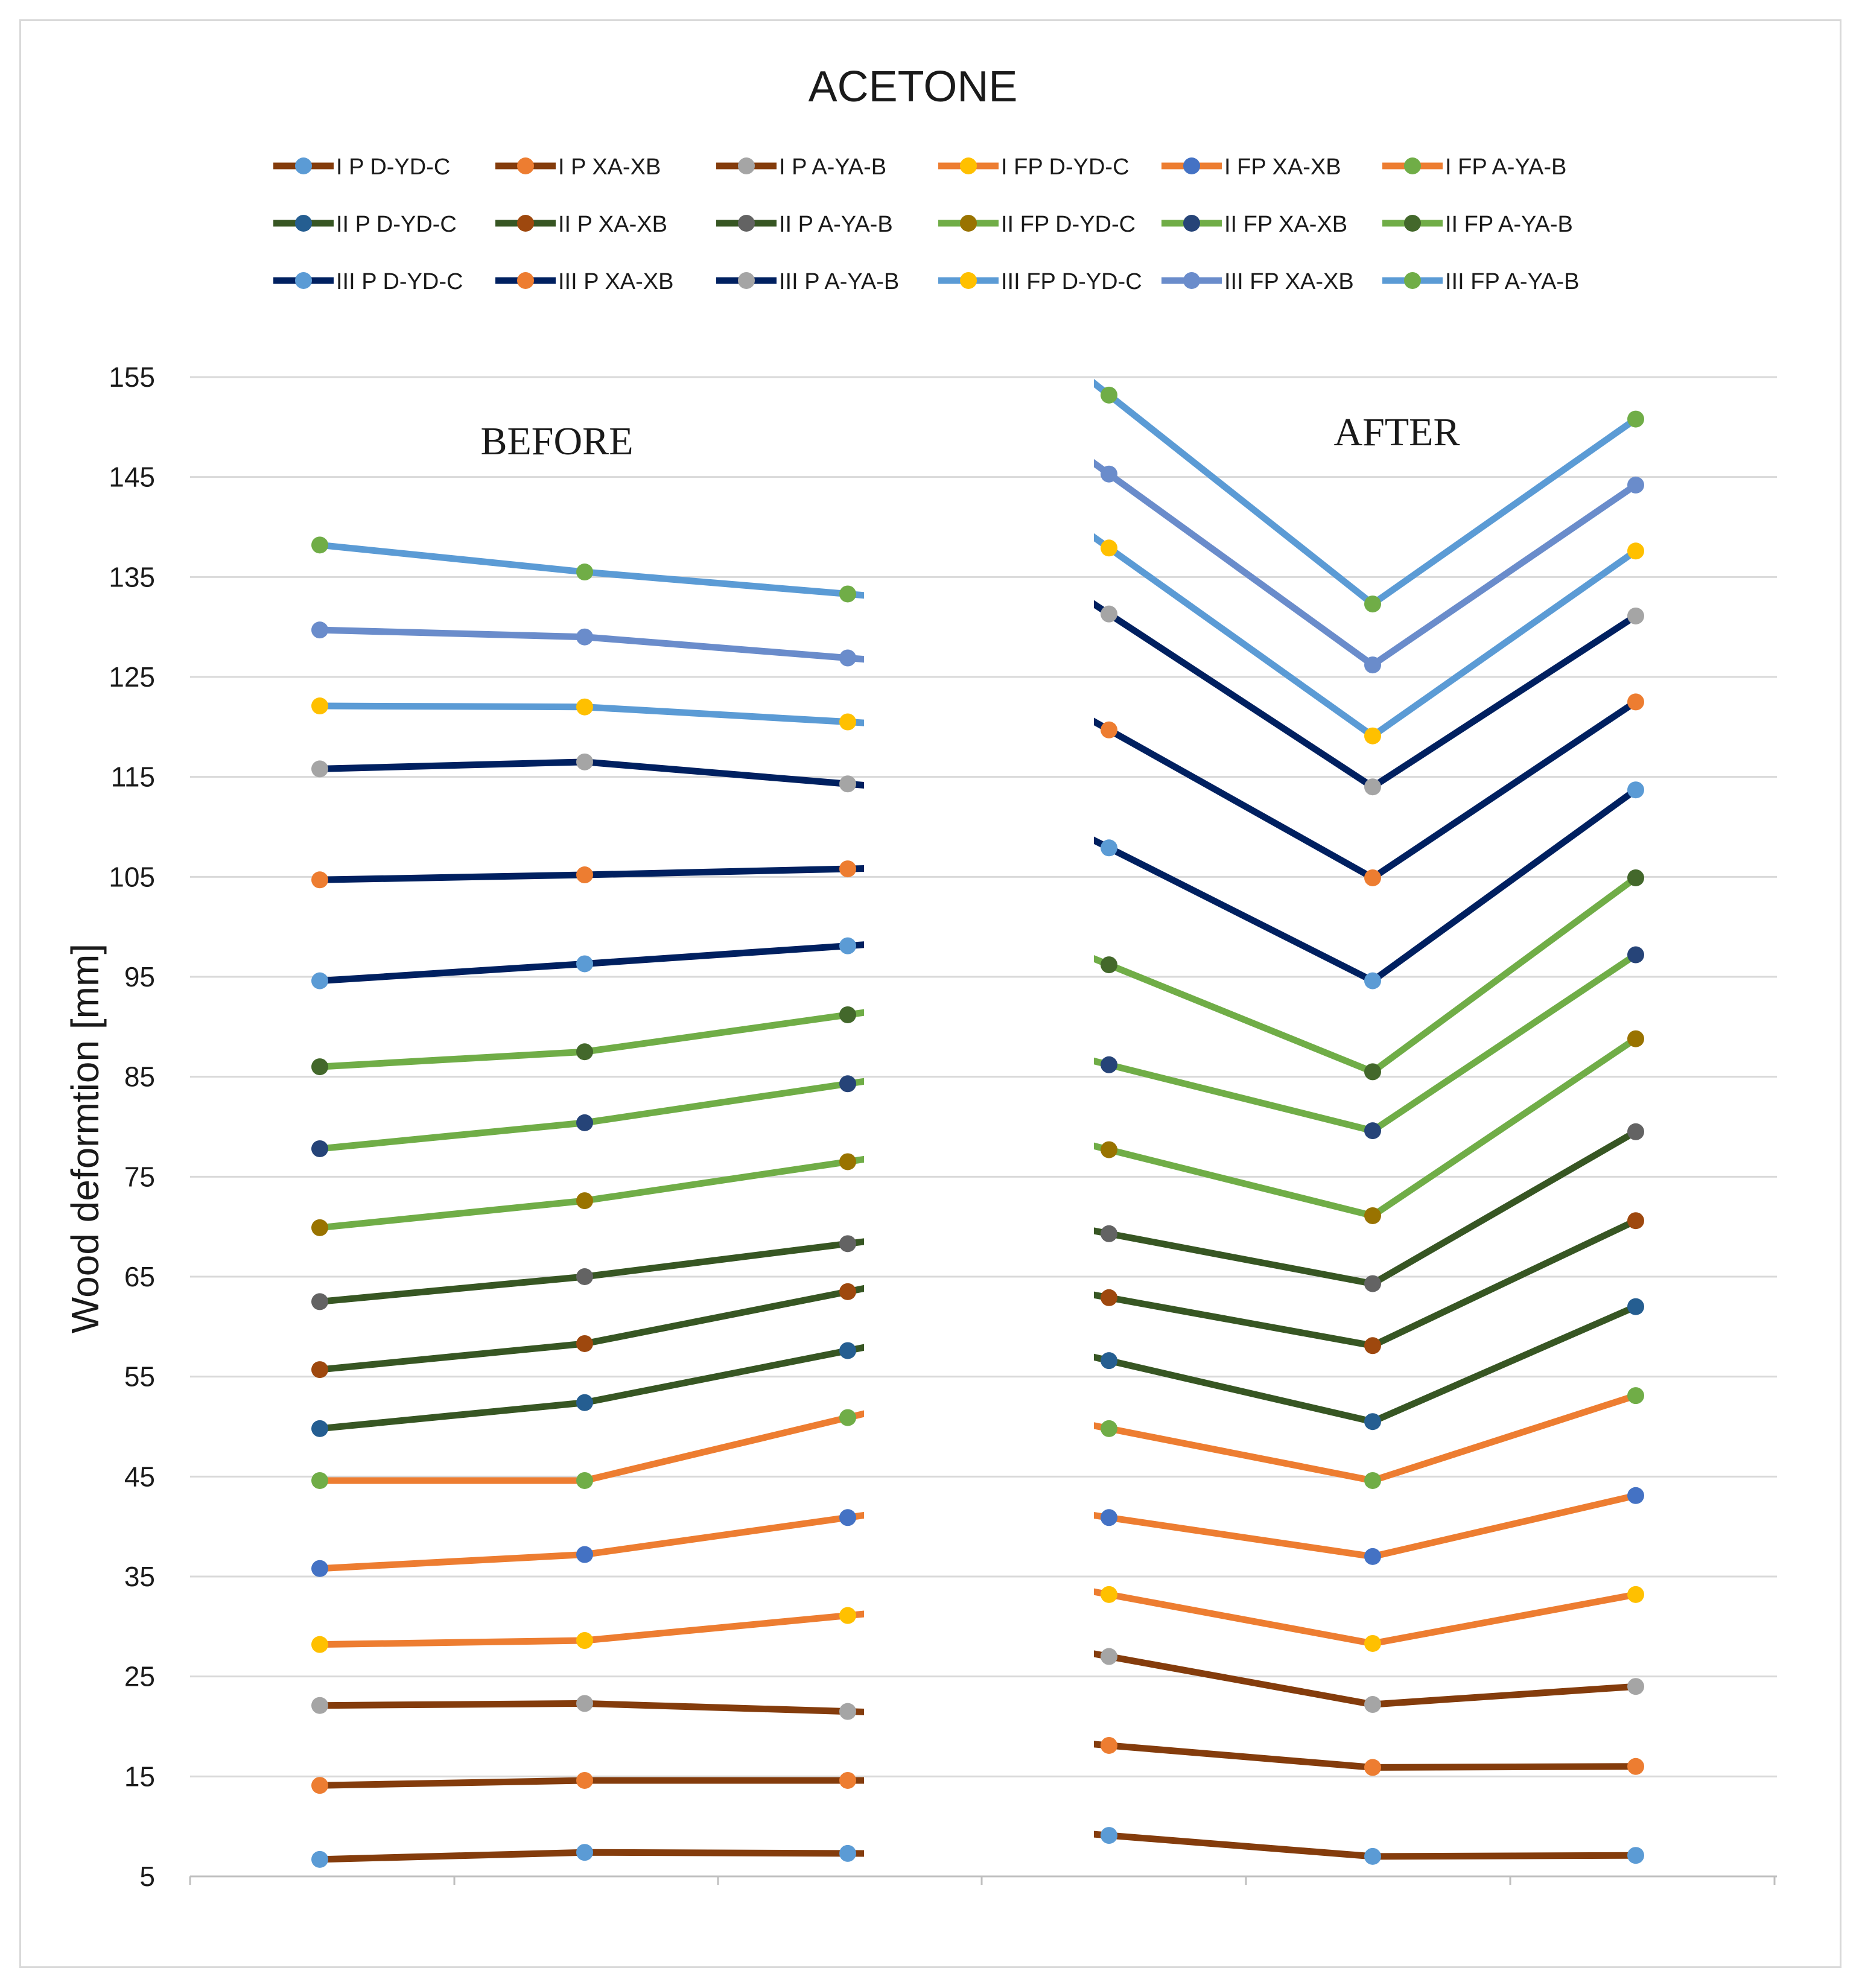  I want to click on legend-label: I P A-YA-B, so click(832, 167).